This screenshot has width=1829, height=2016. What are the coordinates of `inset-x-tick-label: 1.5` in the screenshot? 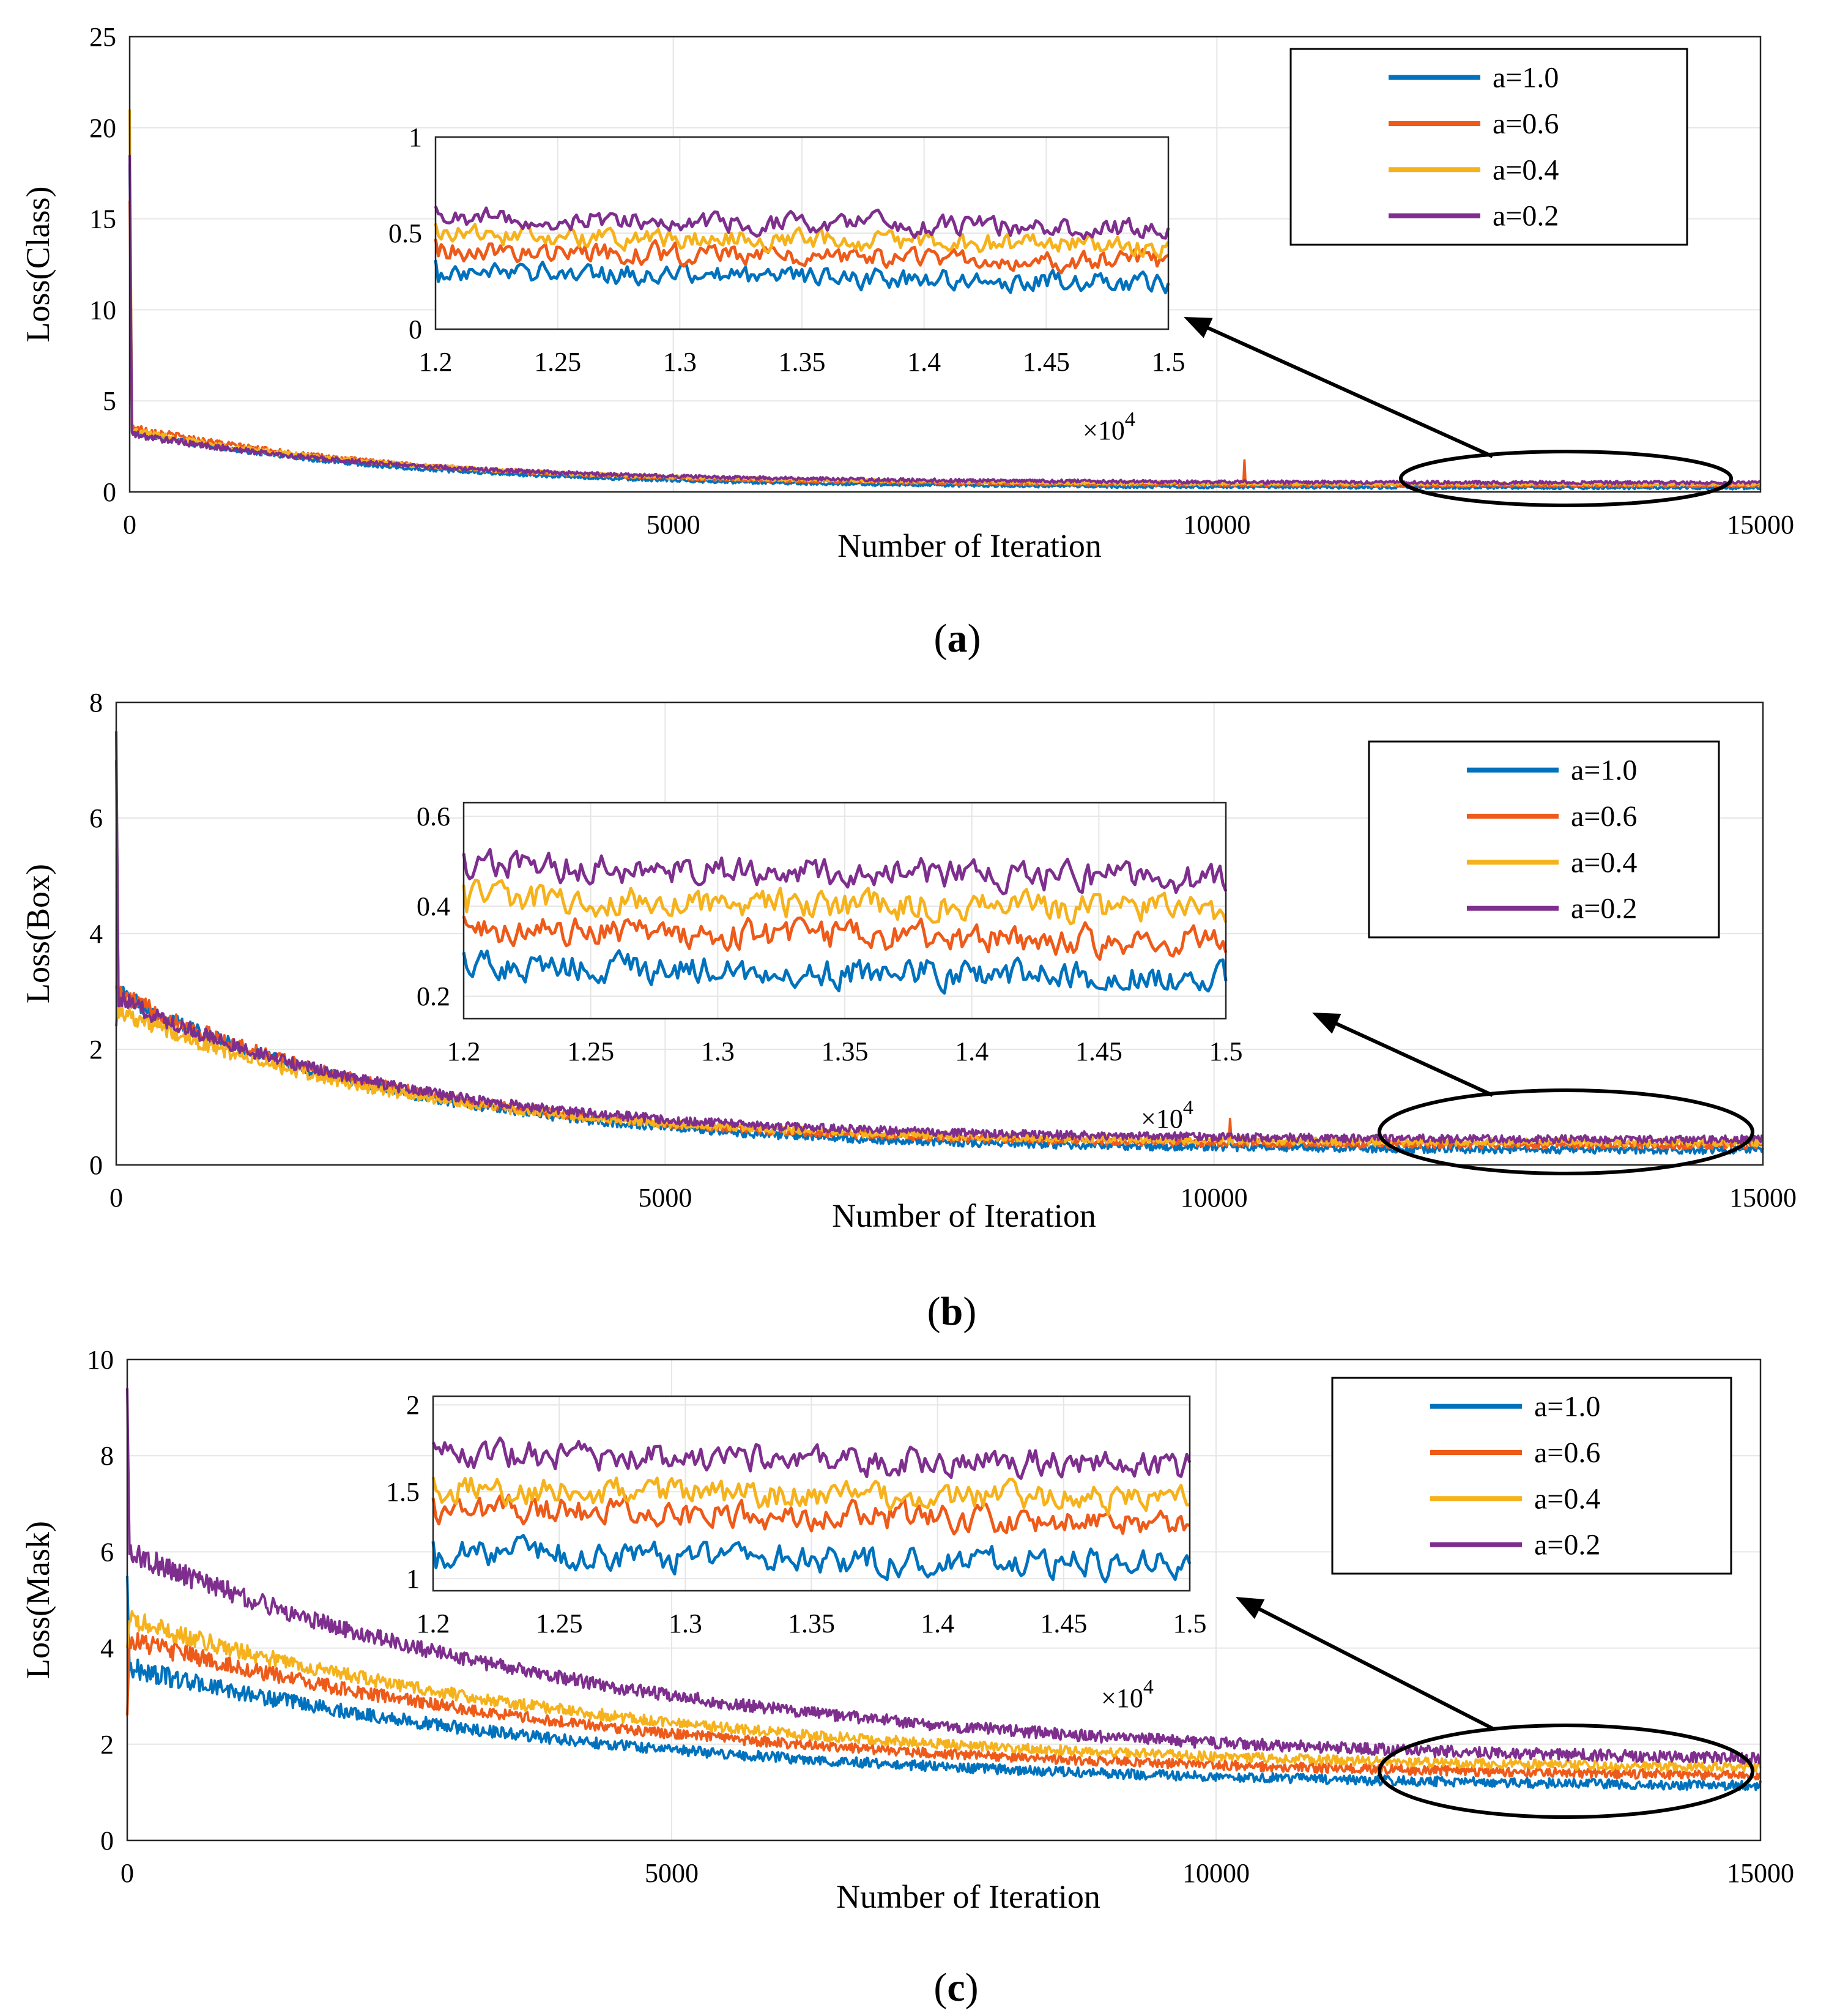 It's located at (1168, 362).